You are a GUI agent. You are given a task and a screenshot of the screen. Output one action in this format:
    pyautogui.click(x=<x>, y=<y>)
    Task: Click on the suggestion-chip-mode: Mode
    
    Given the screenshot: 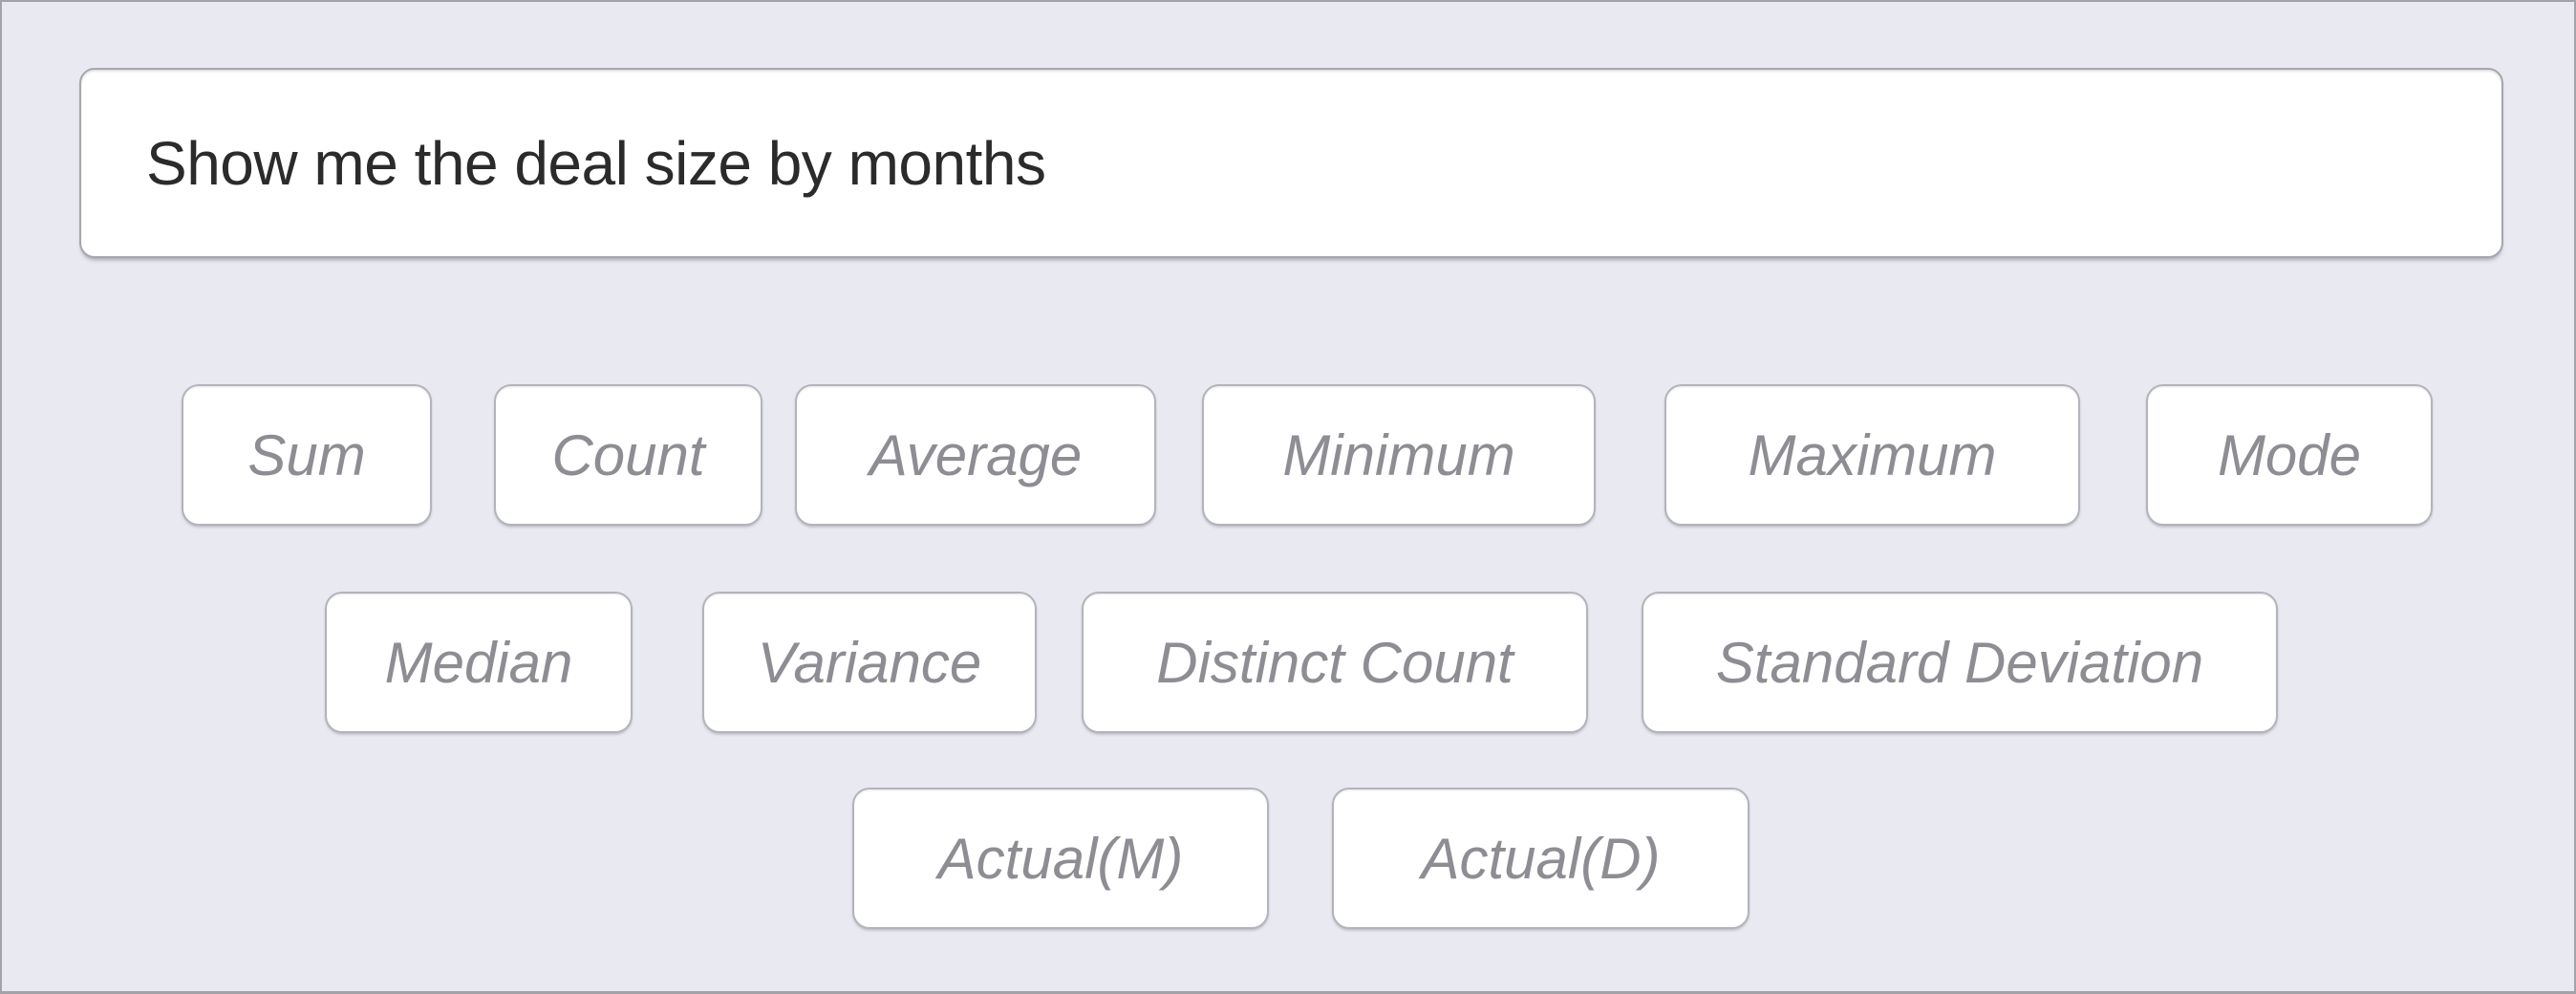 What is the action you would take?
    pyautogui.click(x=2289, y=455)
    